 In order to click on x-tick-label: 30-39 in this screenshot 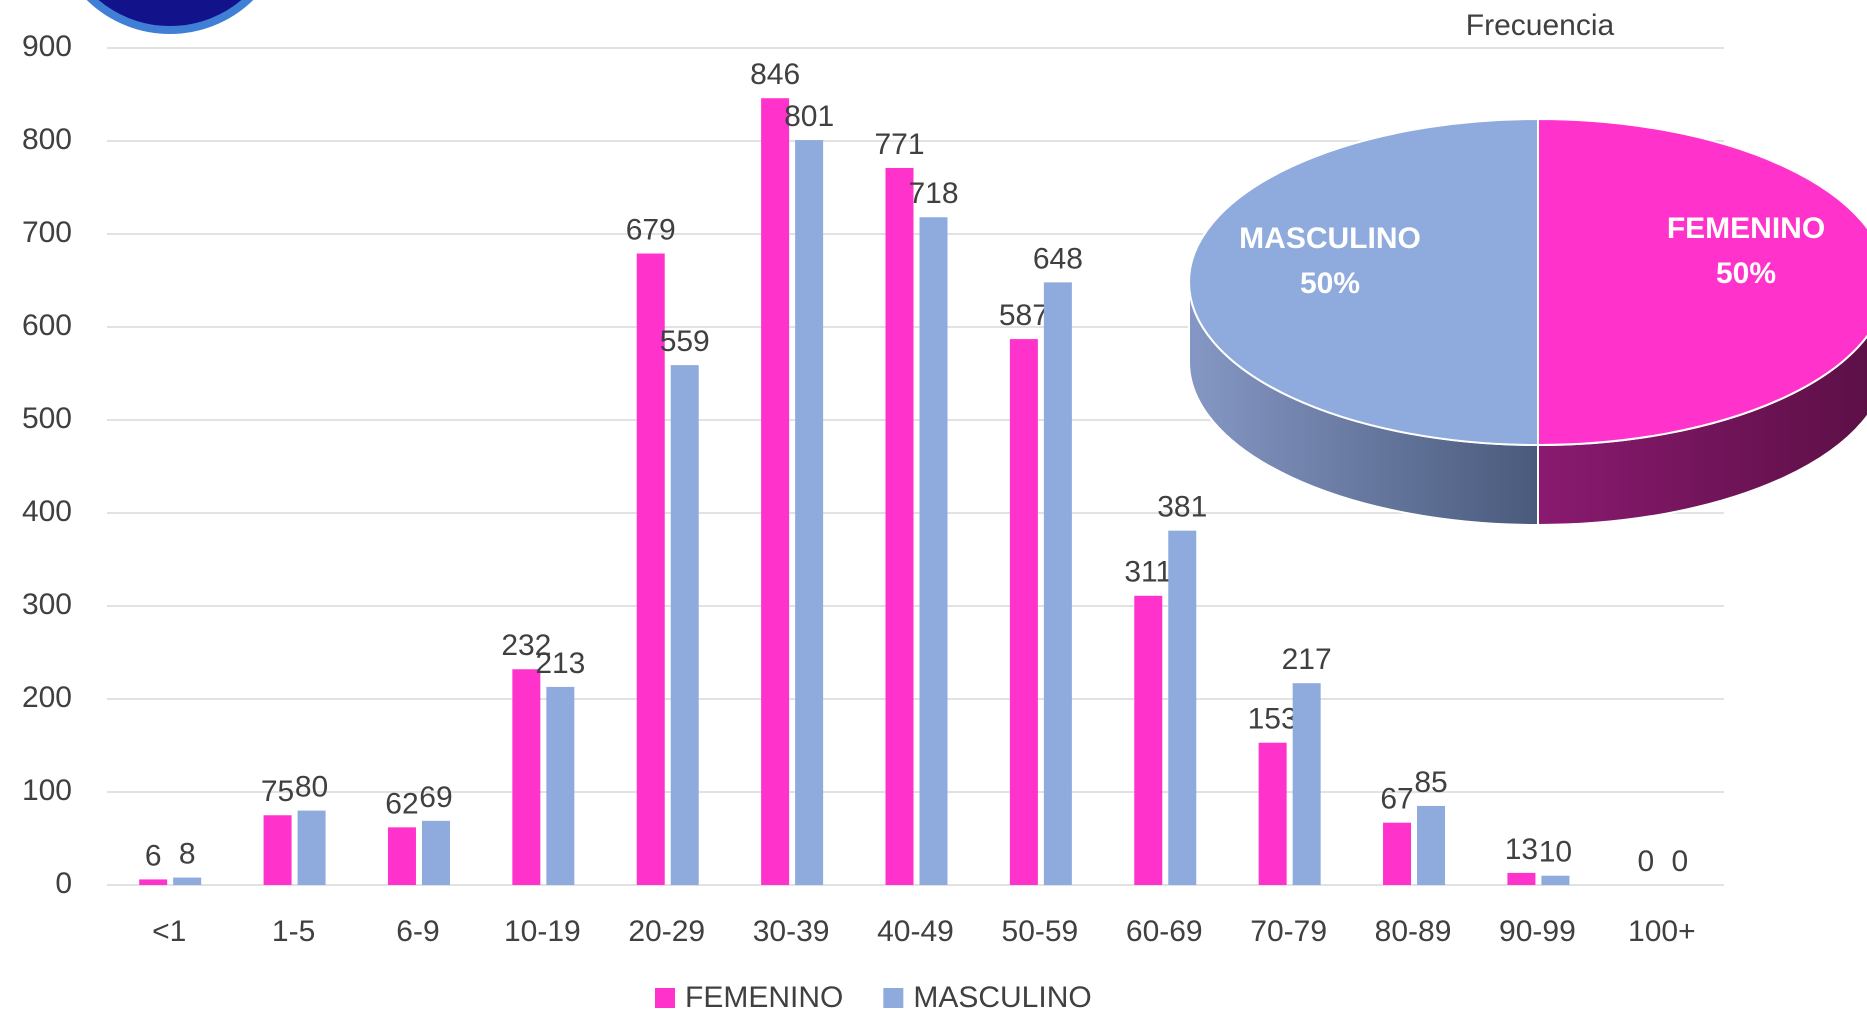, I will do `click(791, 931)`.